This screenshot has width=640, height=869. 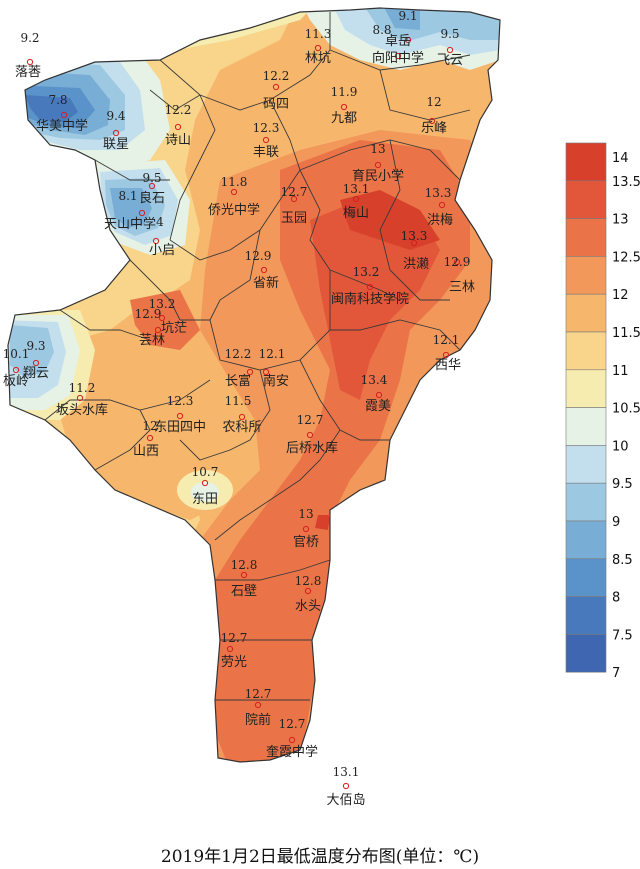 What do you see at coordinates (127, 196) in the screenshot?
I see `station-value: 8.1` at bounding box center [127, 196].